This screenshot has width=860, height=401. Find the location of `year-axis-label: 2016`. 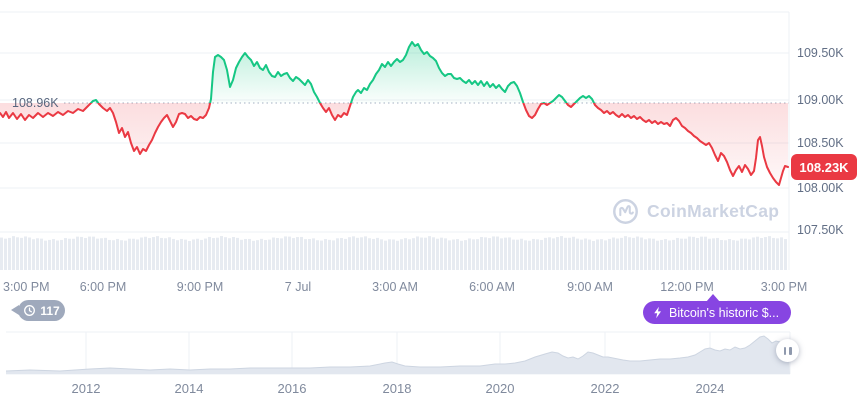

year-axis-label: 2016 is located at coordinates (292, 388).